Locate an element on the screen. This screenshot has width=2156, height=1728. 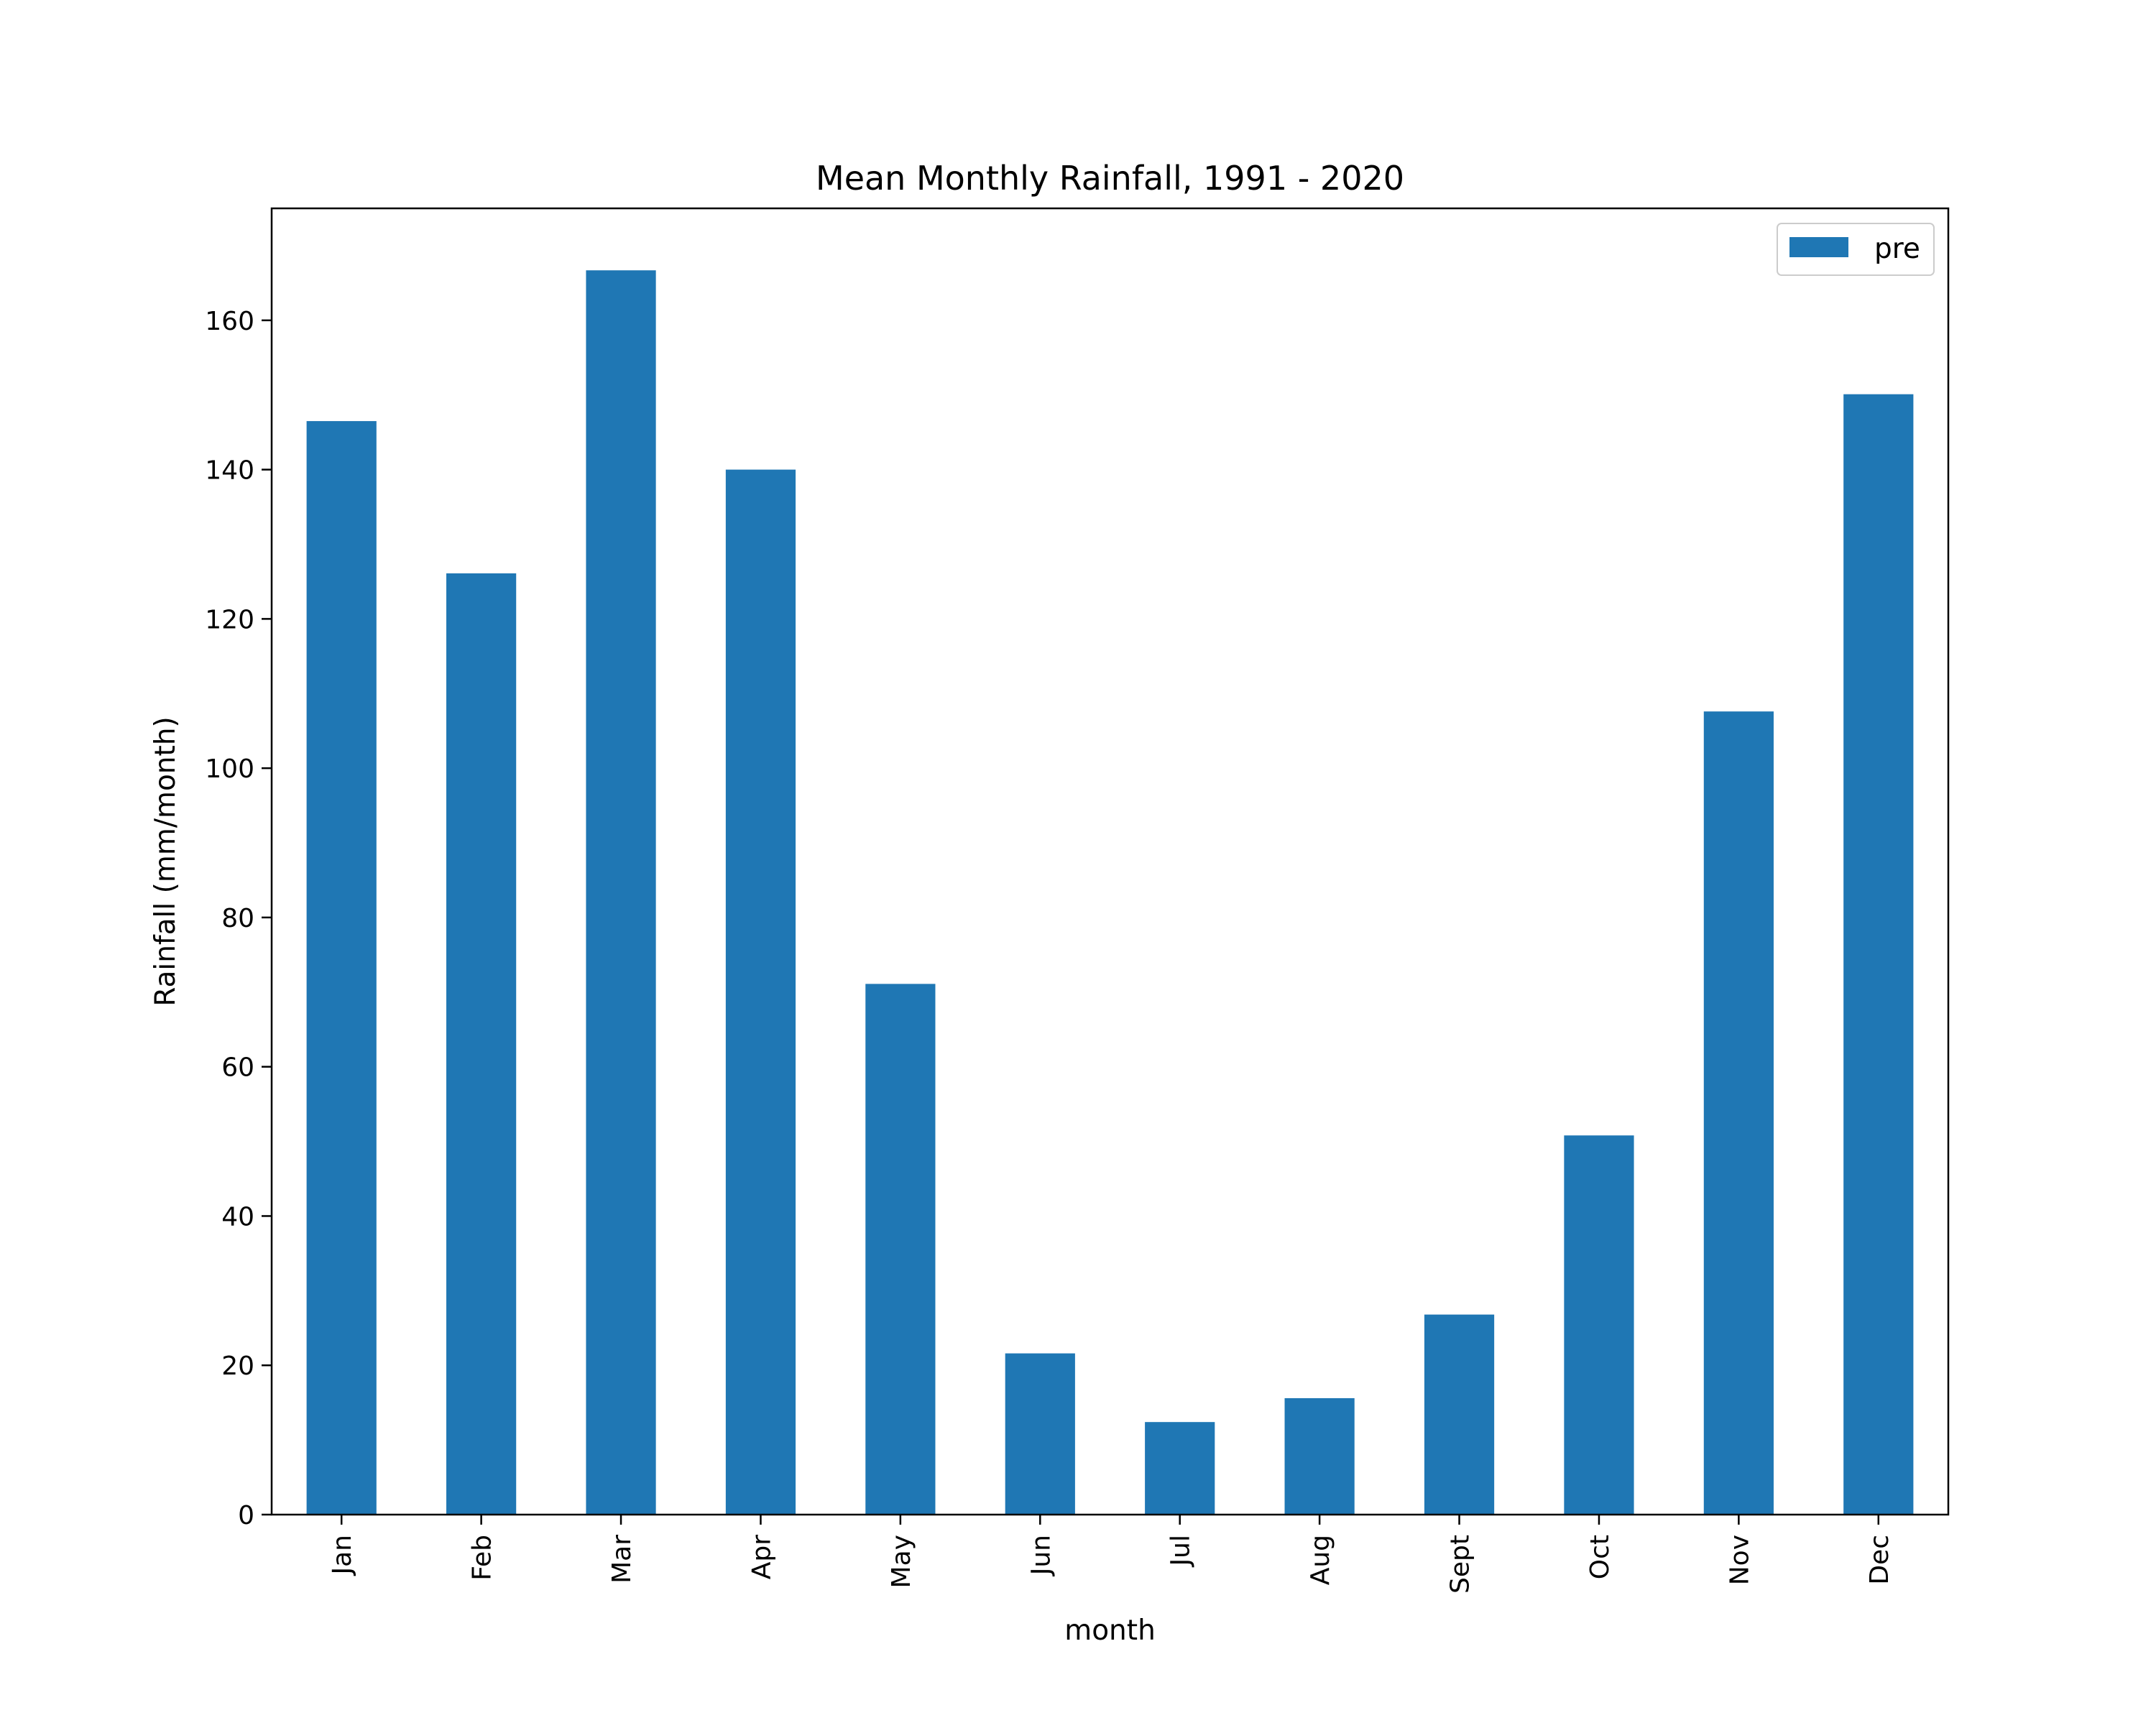
legend-label: pre is located at coordinates (1897, 249).